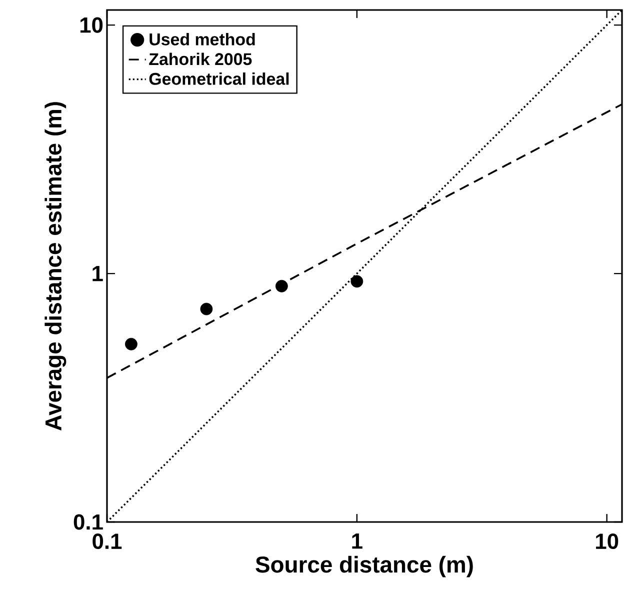 This screenshot has height=600, width=629. I want to click on x-tick-label: 0.1, so click(107, 542).